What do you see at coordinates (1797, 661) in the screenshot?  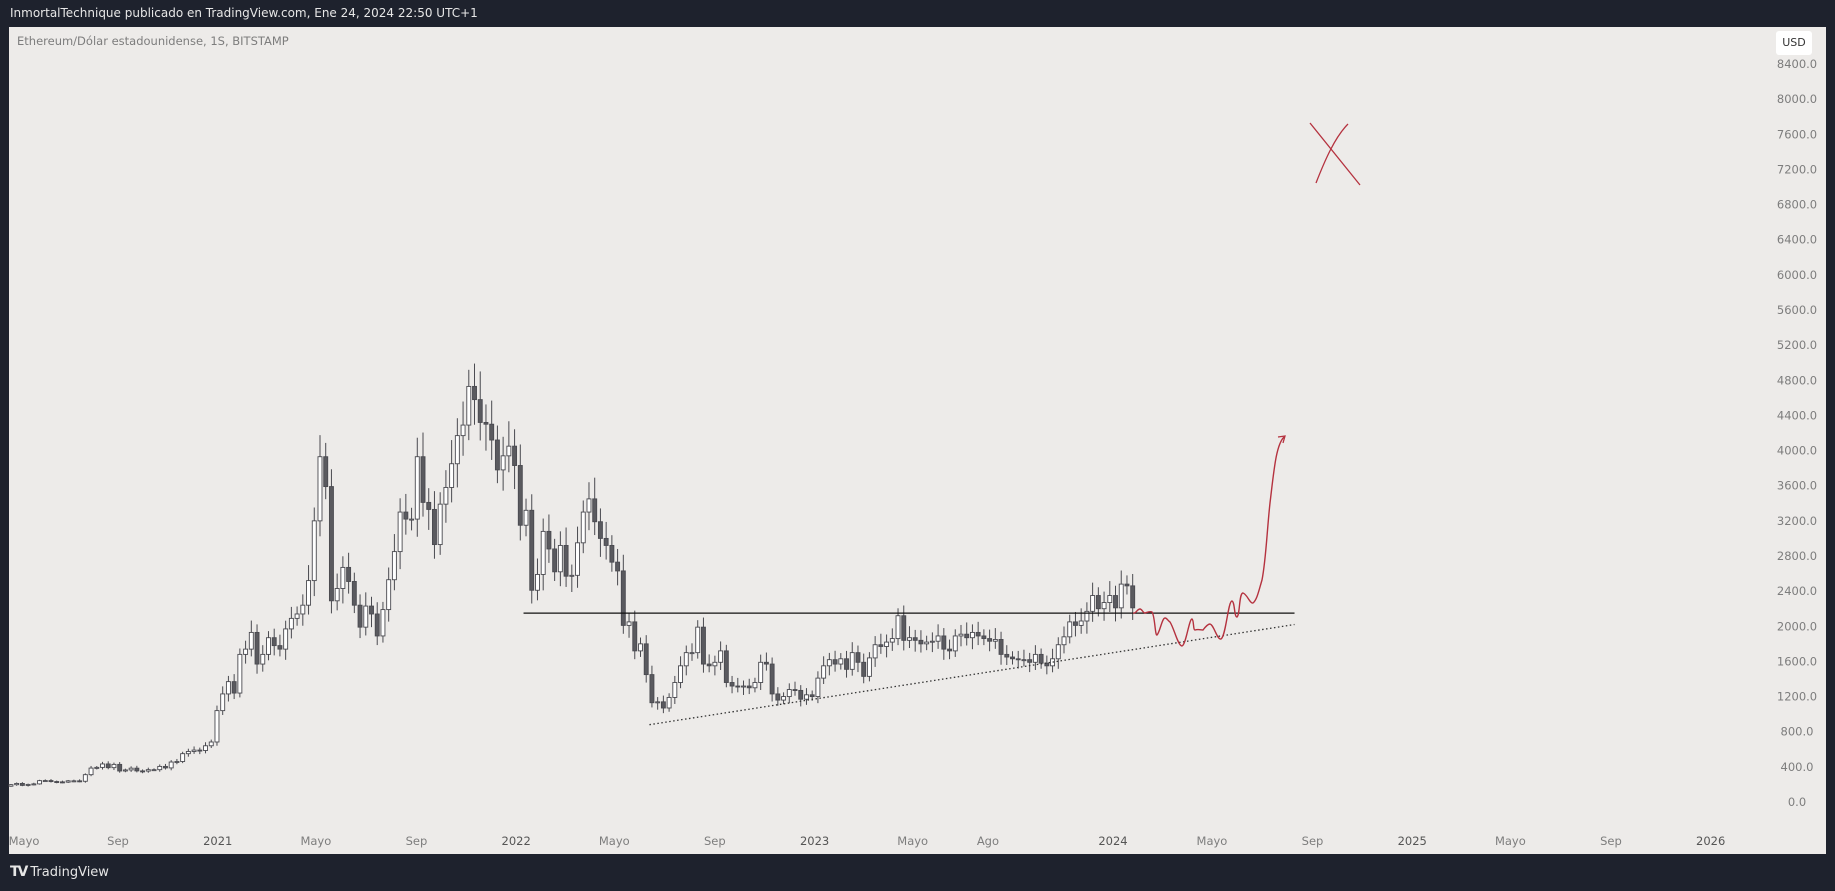 I see `price-tick-label: 1600.0` at bounding box center [1797, 661].